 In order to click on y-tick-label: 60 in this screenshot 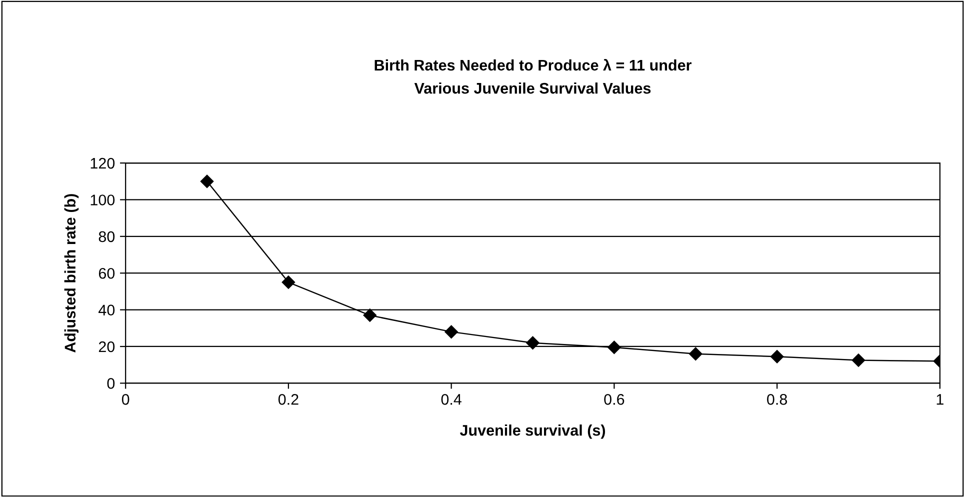, I will do `click(106, 273)`.